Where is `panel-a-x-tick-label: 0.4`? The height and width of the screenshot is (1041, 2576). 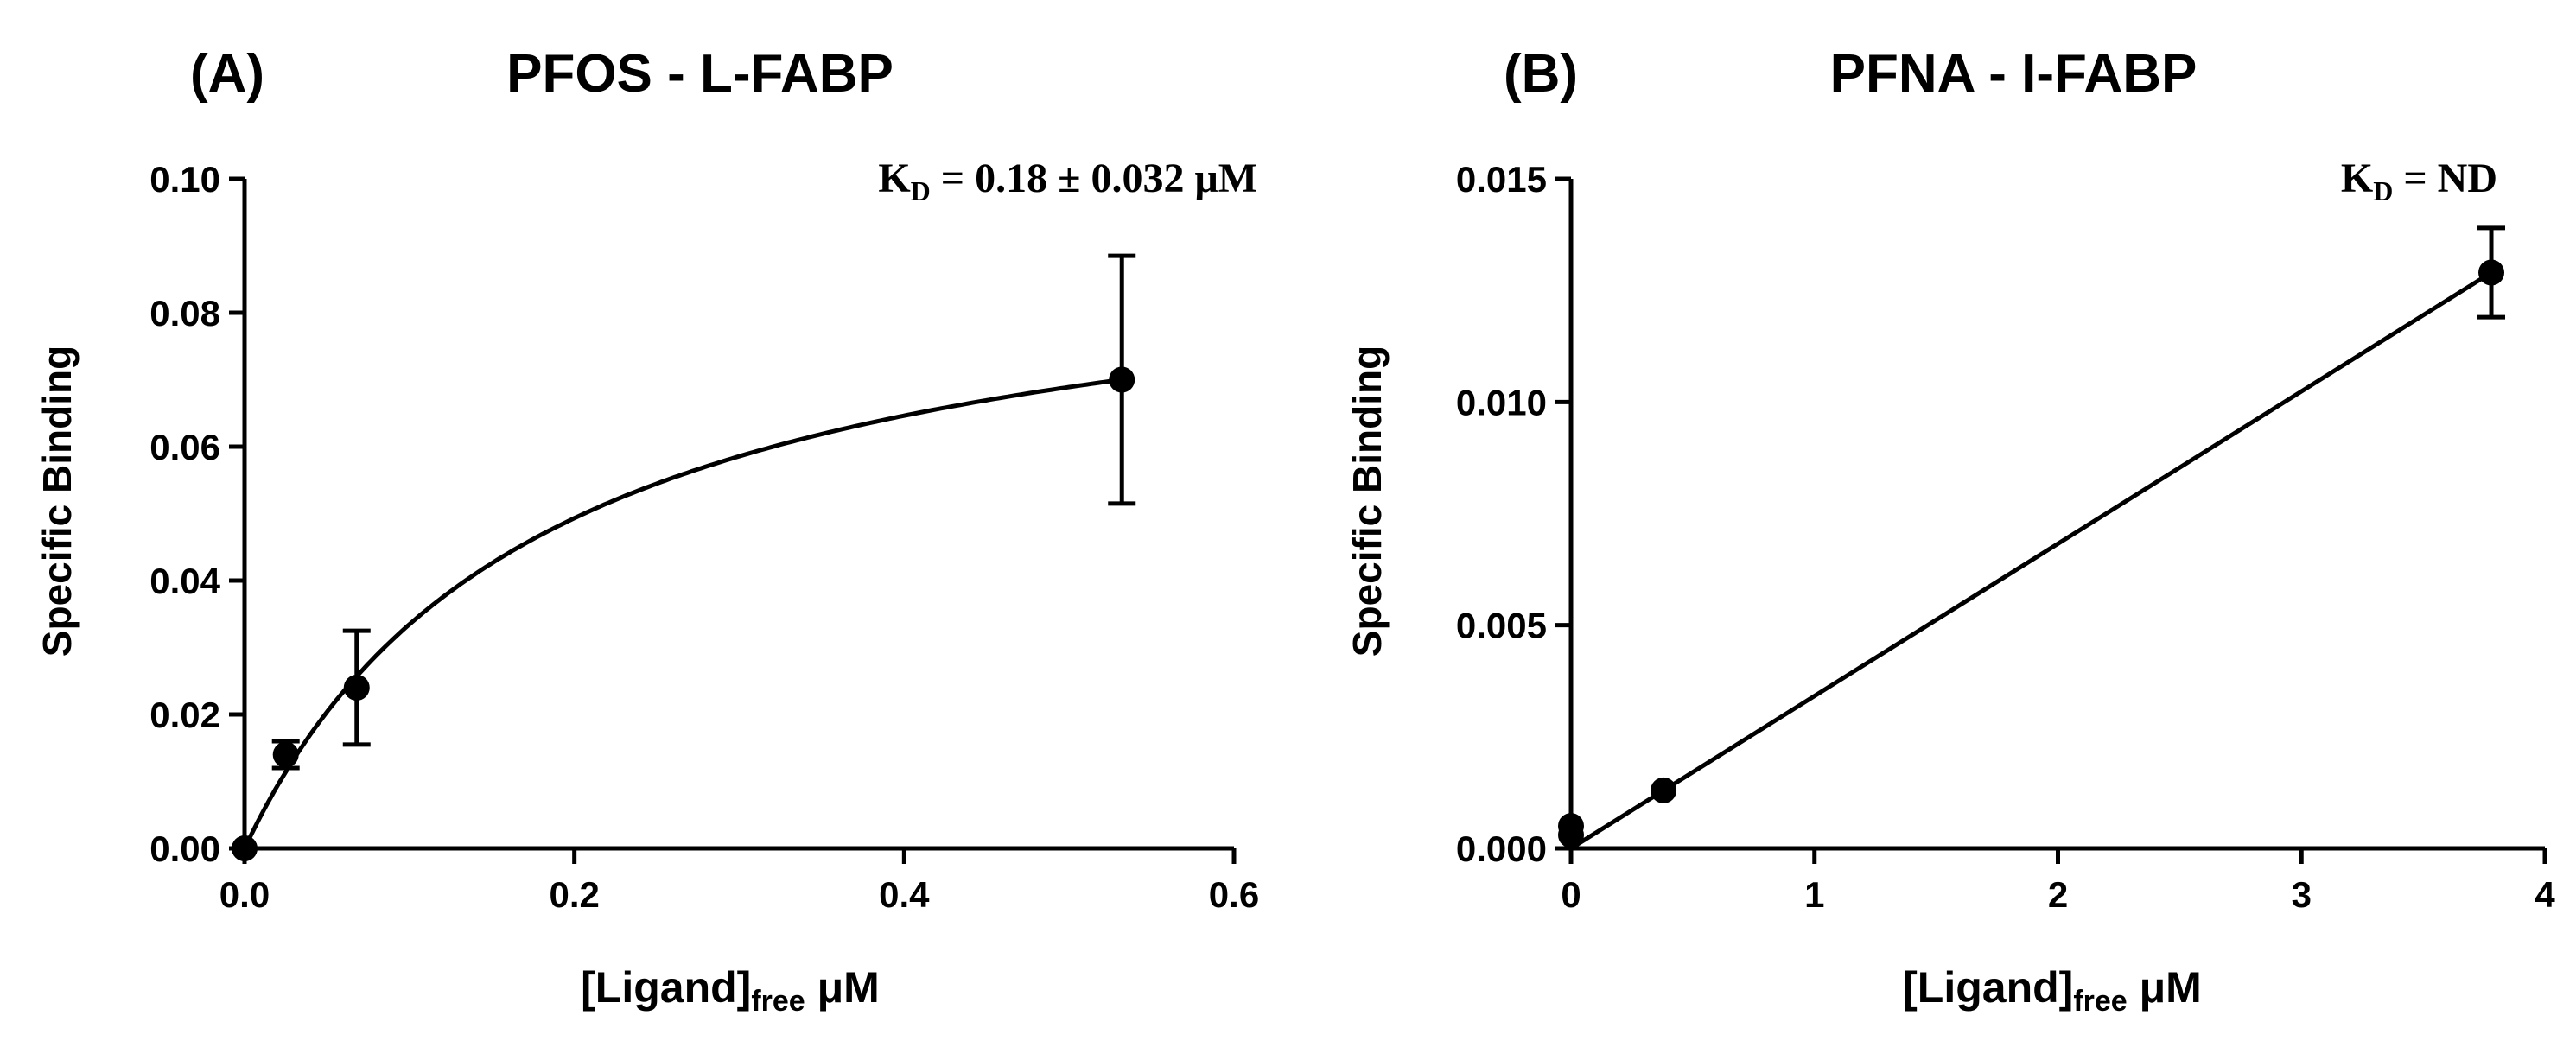
panel-a-x-tick-label: 0.4 is located at coordinates (905, 894).